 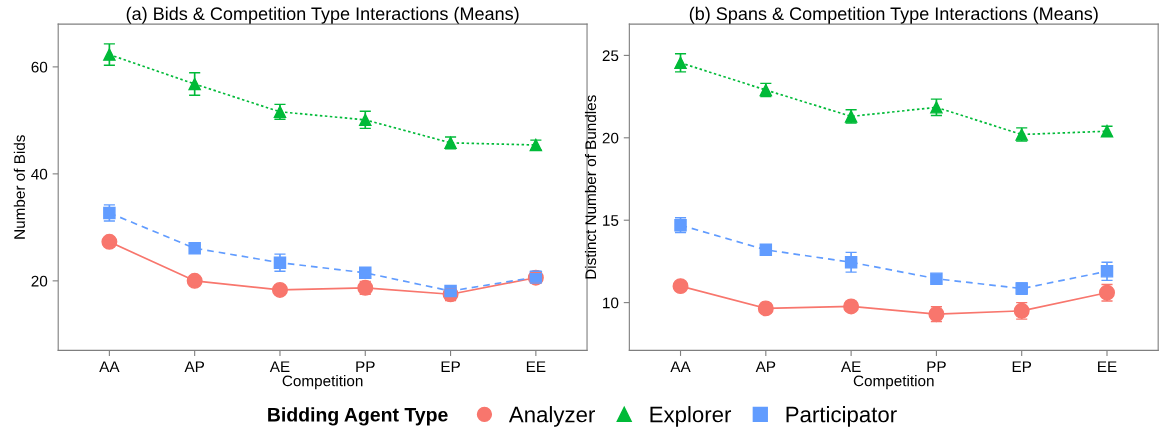 What do you see at coordinates (893, 15) in the screenshot?
I see `chart-title: (b) Spans & Competition Type Interactions (Means)` at bounding box center [893, 15].